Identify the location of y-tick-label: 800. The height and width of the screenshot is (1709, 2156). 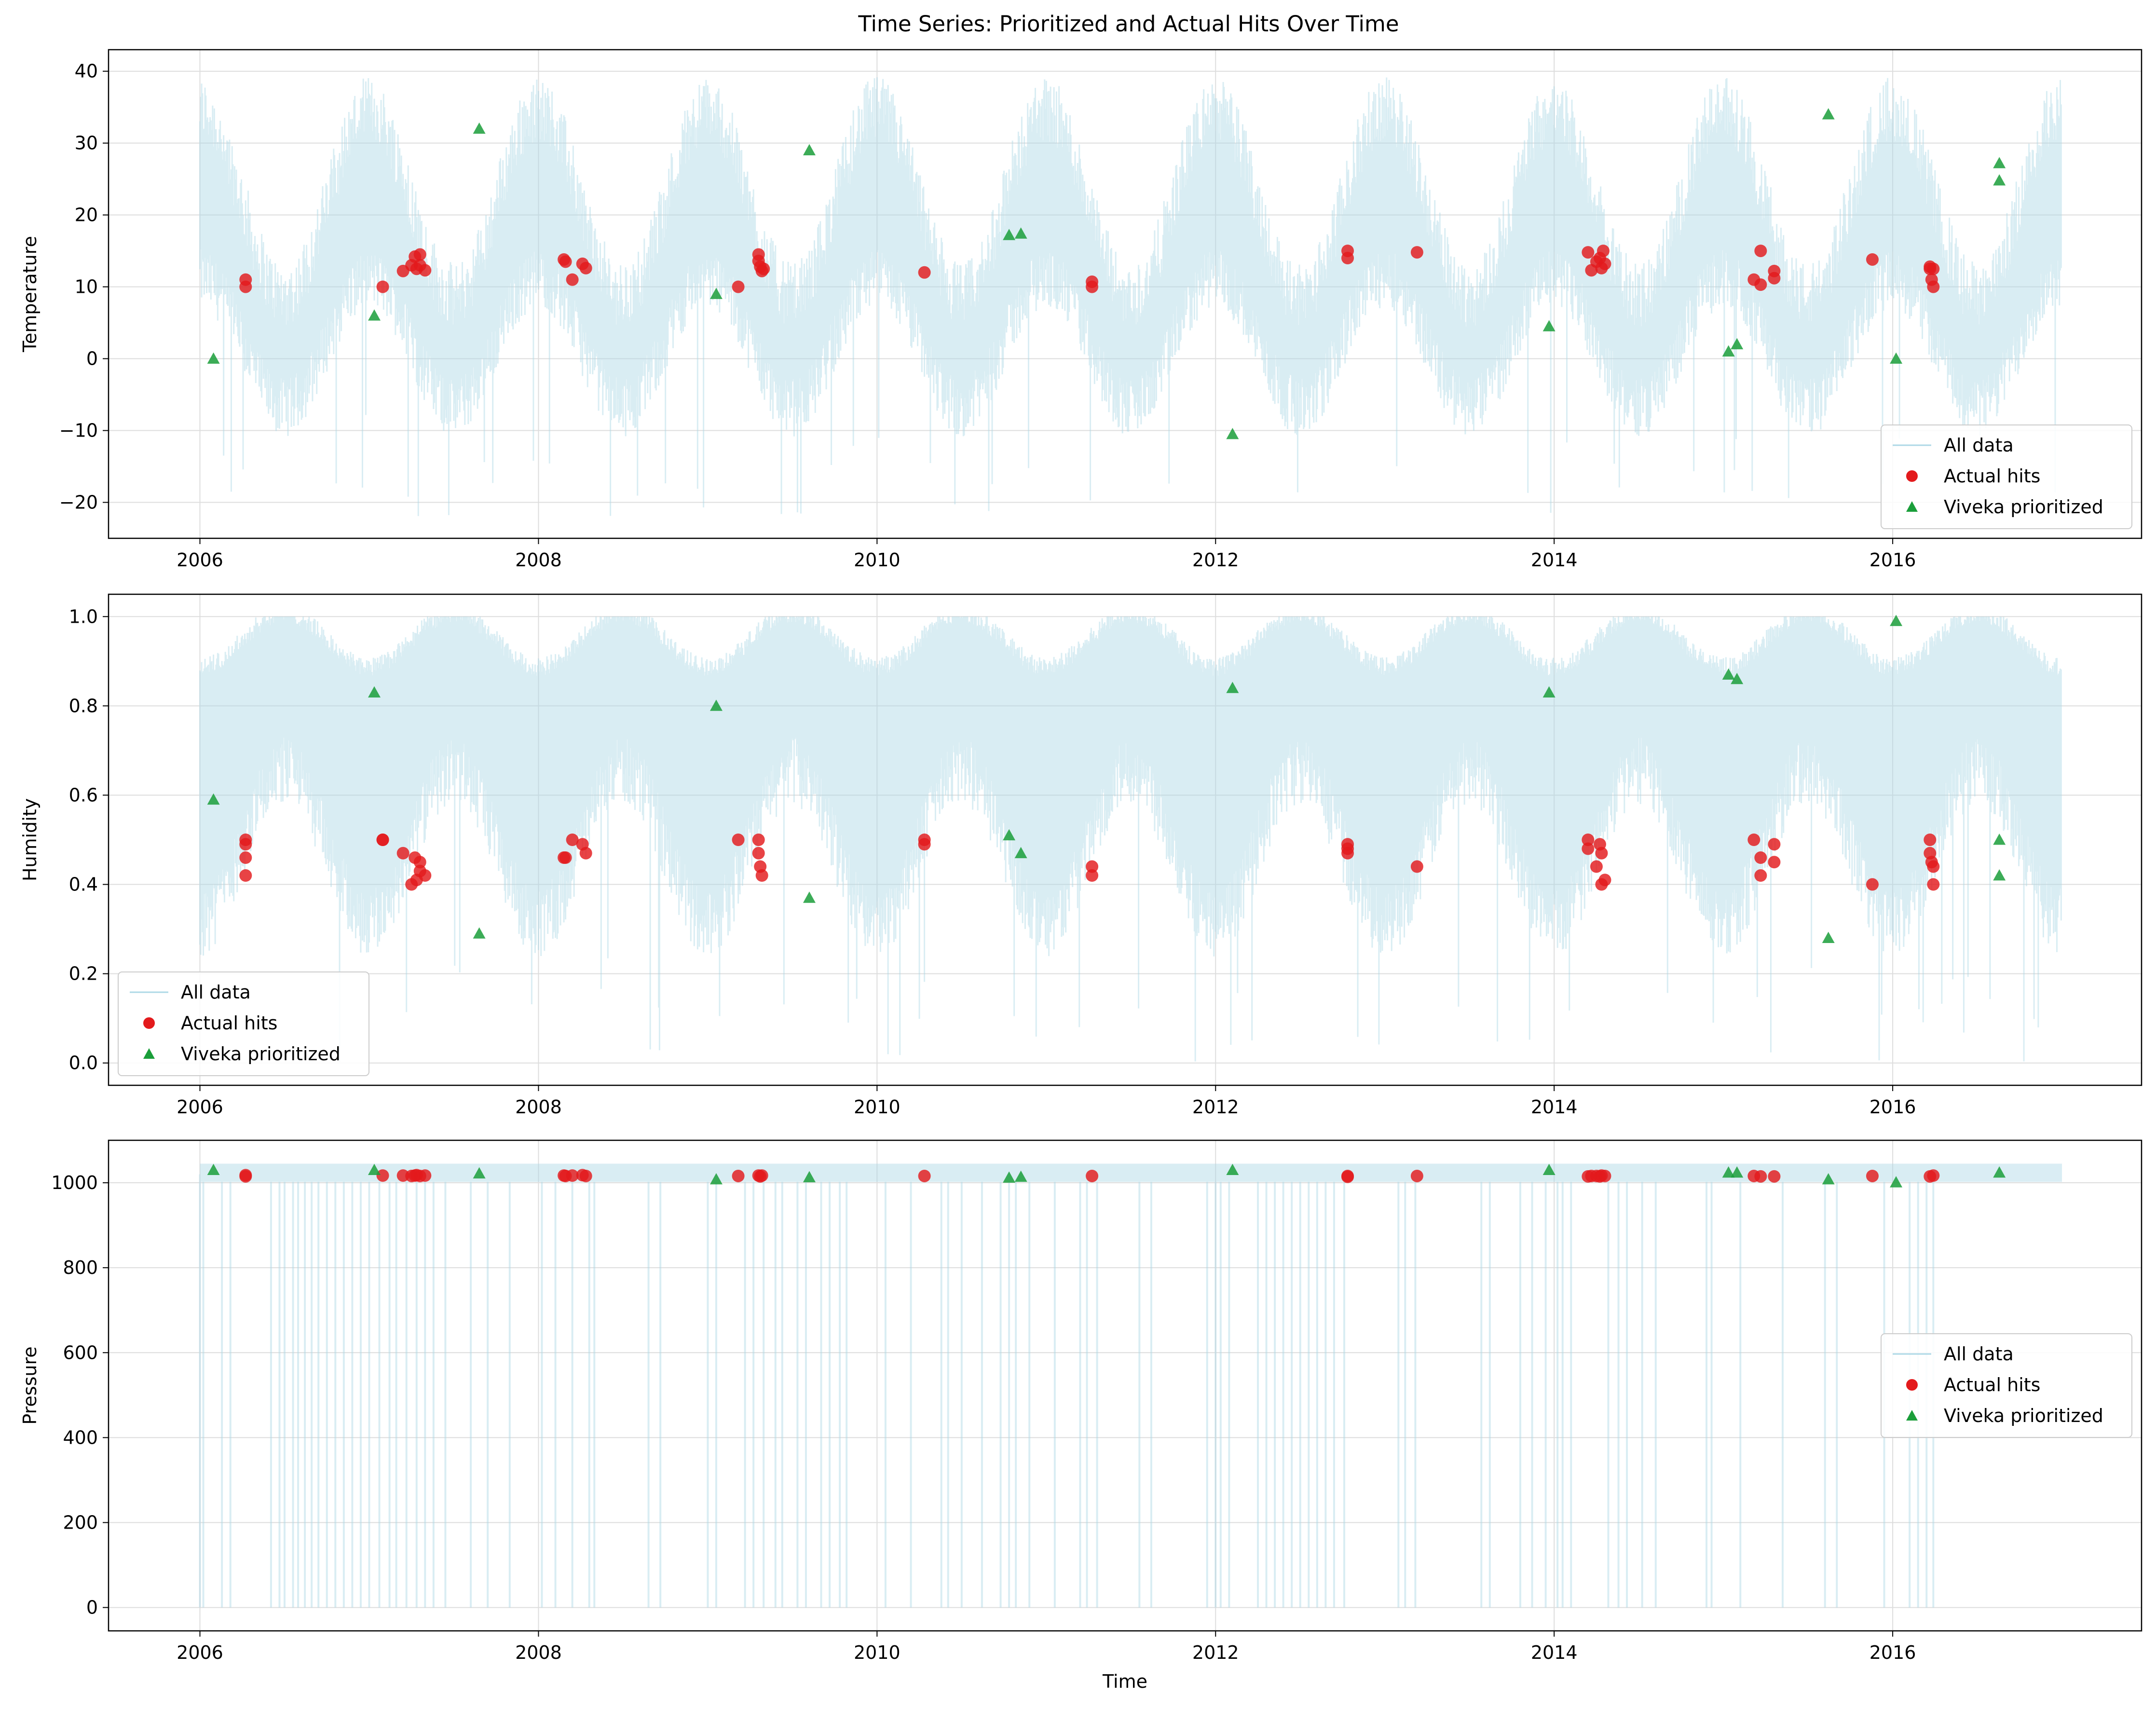
(80, 1267).